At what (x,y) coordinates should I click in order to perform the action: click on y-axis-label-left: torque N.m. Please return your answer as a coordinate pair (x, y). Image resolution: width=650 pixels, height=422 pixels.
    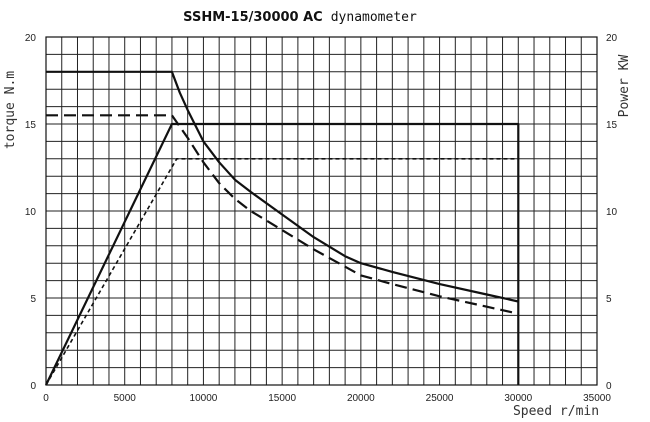
    Looking at the image, I should click on (10, 110).